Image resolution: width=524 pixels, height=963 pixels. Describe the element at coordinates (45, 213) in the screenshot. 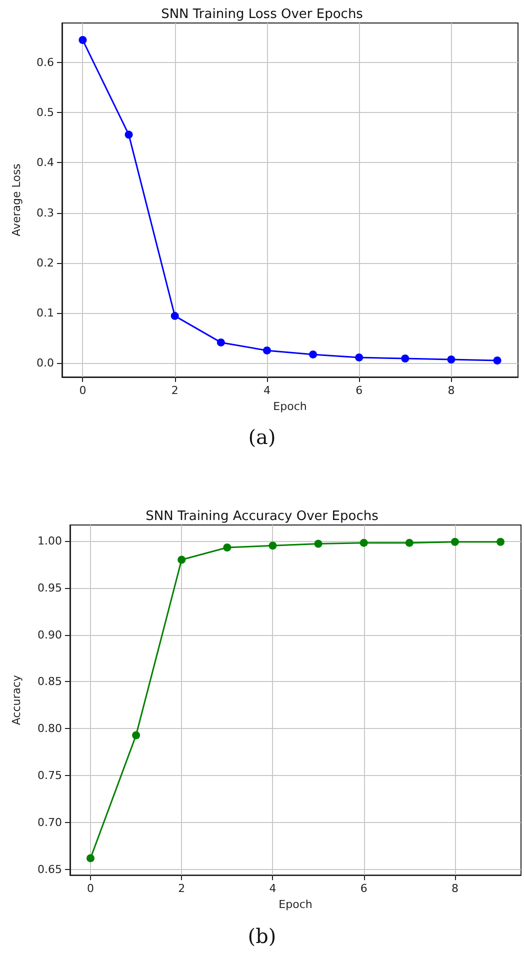

I see `y-tick-label: 0.3` at that location.